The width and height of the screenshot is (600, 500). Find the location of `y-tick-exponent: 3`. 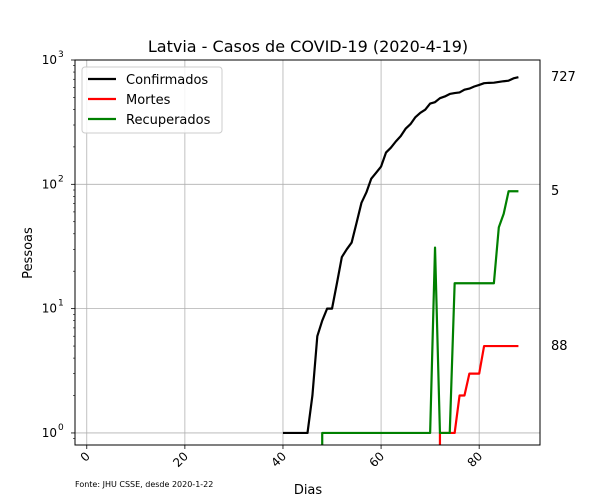

y-tick-exponent: 3 is located at coordinates (61, 55).